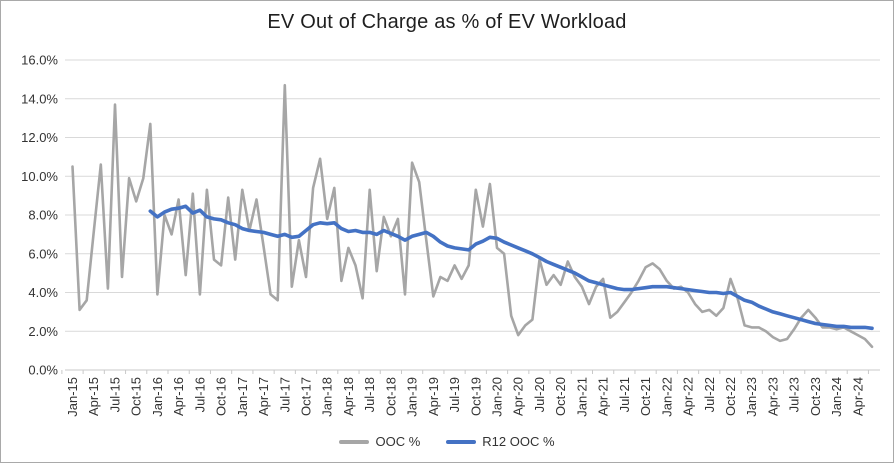 This screenshot has height=463, width=894. What do you see at coordinates (43, 215) in the screenshot?
I see `y-tick-label: 8.0%` at bounding box center [43, 215].